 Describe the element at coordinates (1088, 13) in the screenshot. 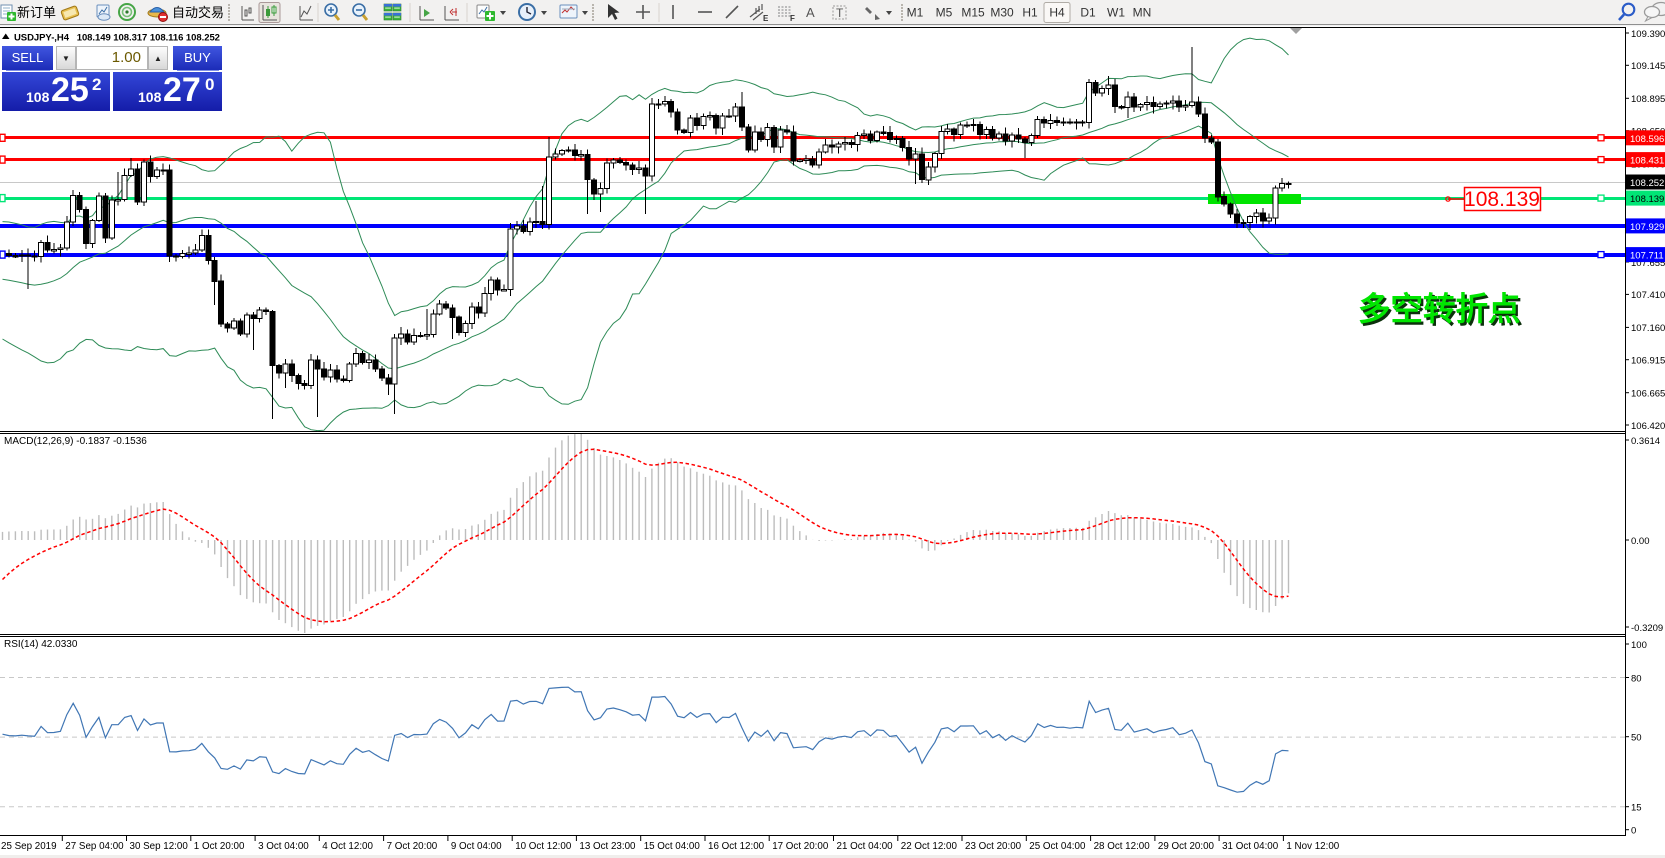

I see `svg-text: D1` at that location.